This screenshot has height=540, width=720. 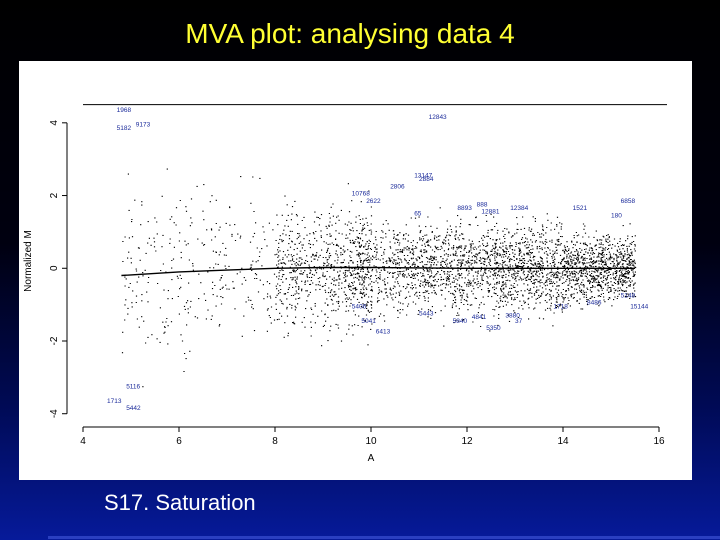 What do you see at coordinates (639, 306) in the screenshot?
I see `point-label: 15144` at bounding box center [639, 306].